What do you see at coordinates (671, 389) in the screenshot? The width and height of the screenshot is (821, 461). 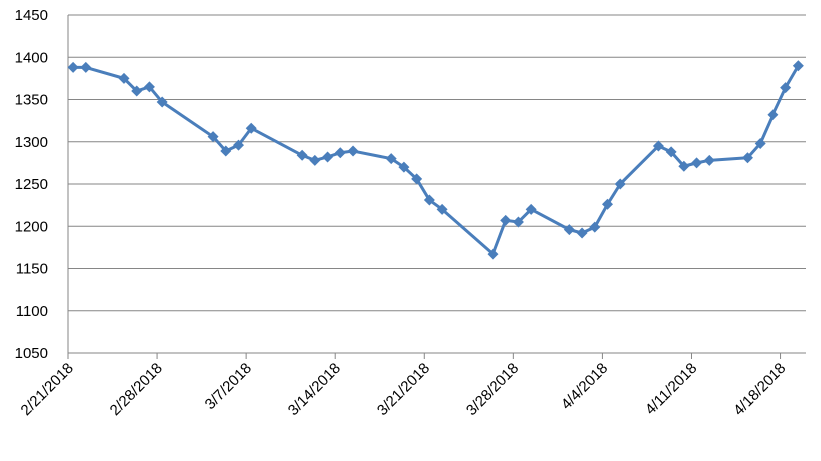 I see `x-tick-label: 4/11/2018` at bounding box center [671, 389].